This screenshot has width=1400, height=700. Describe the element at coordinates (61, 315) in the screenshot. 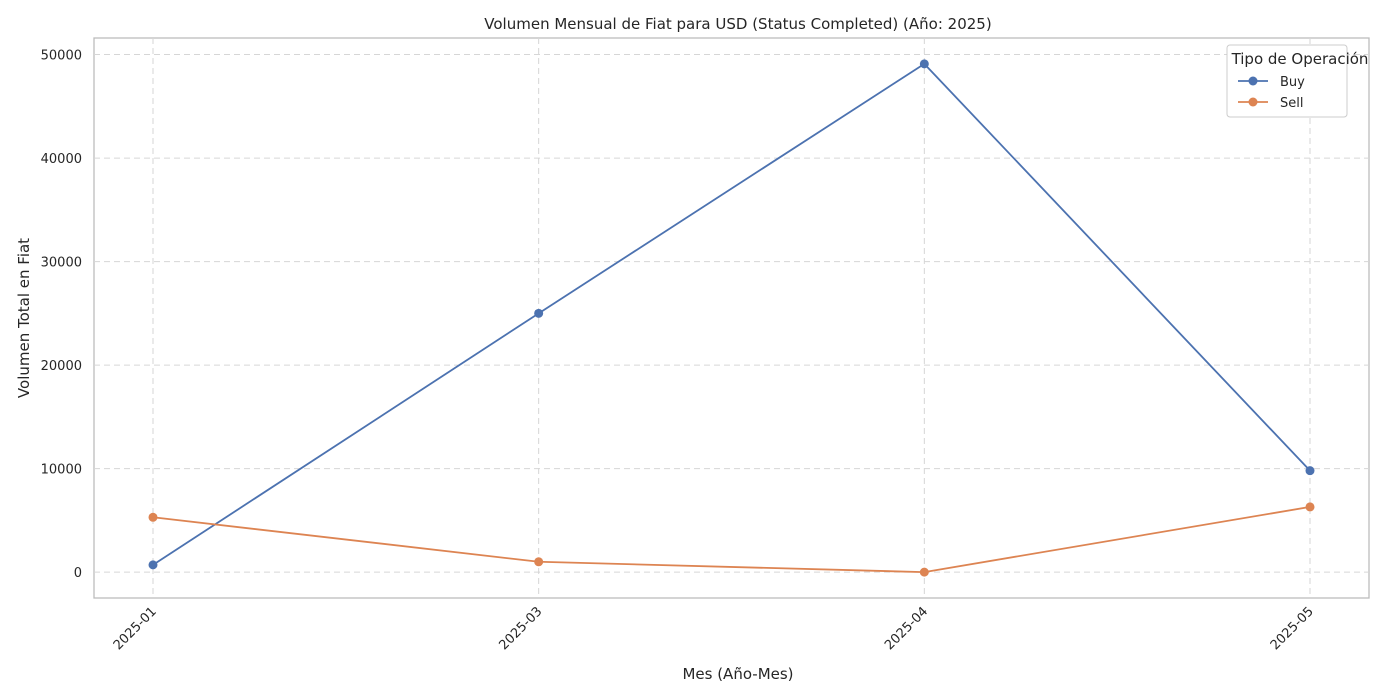

I see `y-axis-ticks: 0 10000 20000 30000 40000 50000` at that location.